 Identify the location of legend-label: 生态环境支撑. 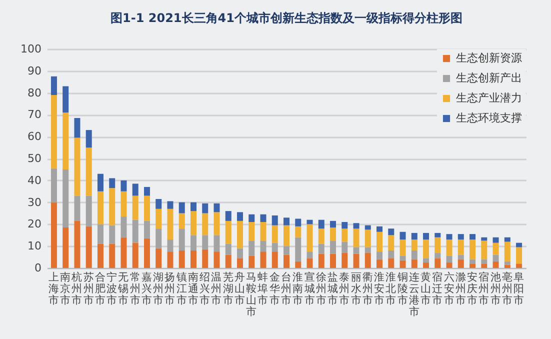
(489, 118).